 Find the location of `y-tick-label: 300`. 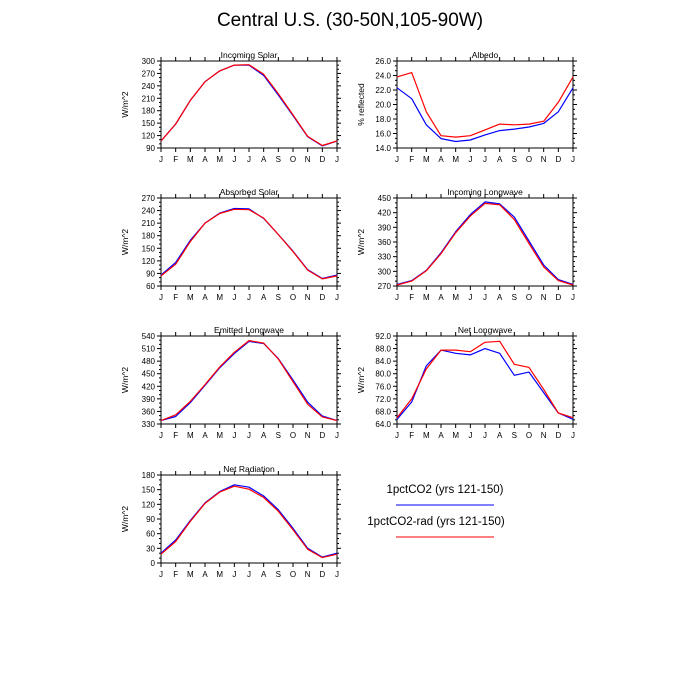

y-tick-label: 300 is located at coordinates (149, 61).